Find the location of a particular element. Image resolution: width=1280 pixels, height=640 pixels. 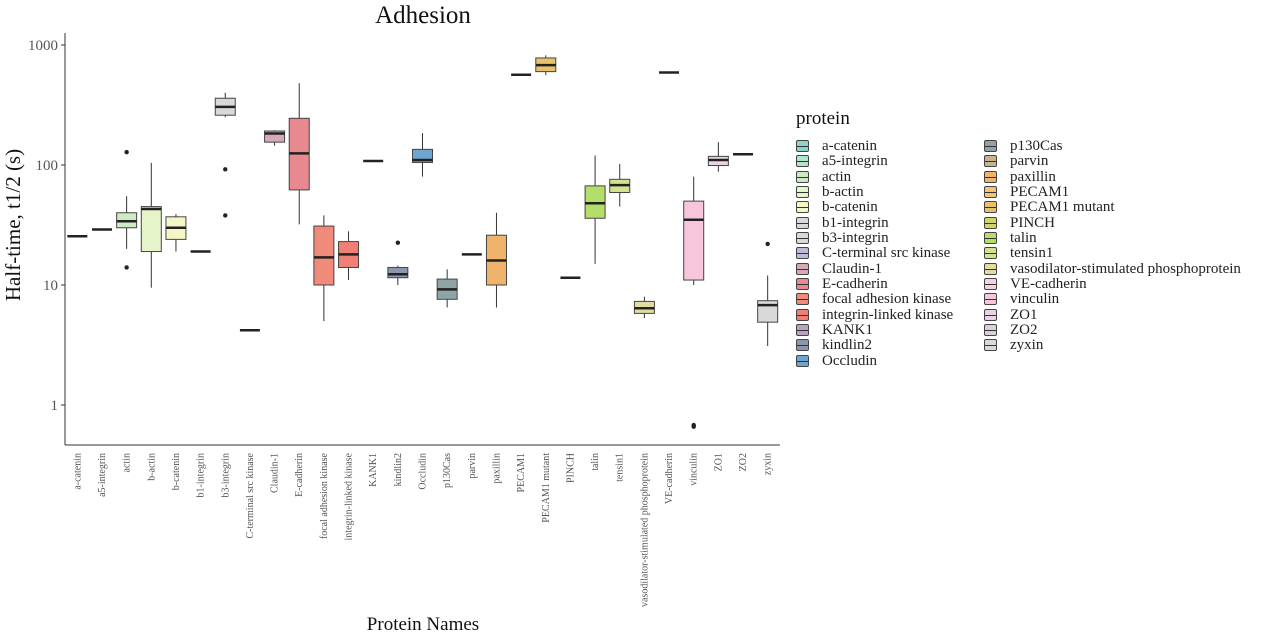

x-tick-label: Claudin-1 is located at coordinates (275, 473).